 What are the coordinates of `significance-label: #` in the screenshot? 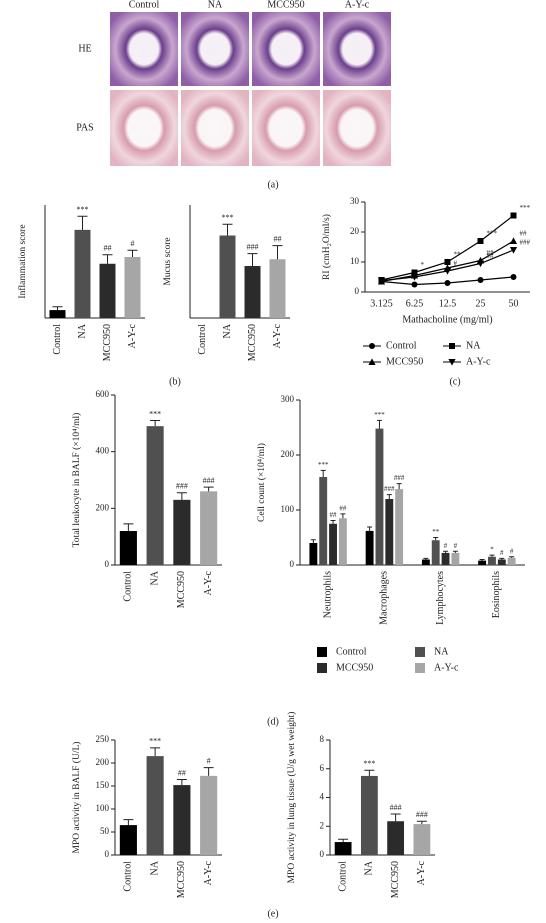 It's located at (133, 243).